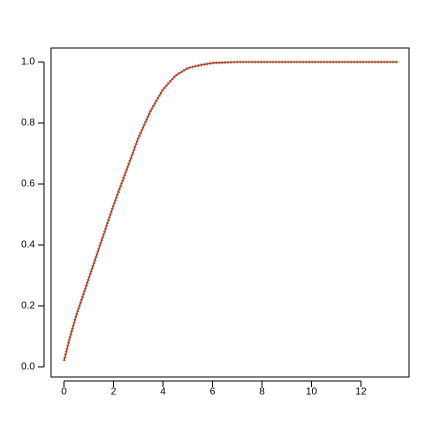 The image size is (436, 435). What do you see at coordinates (28, 62) in the screenshot?
I see `y-tick-label: 1.0` at bounding box center [28, 62].